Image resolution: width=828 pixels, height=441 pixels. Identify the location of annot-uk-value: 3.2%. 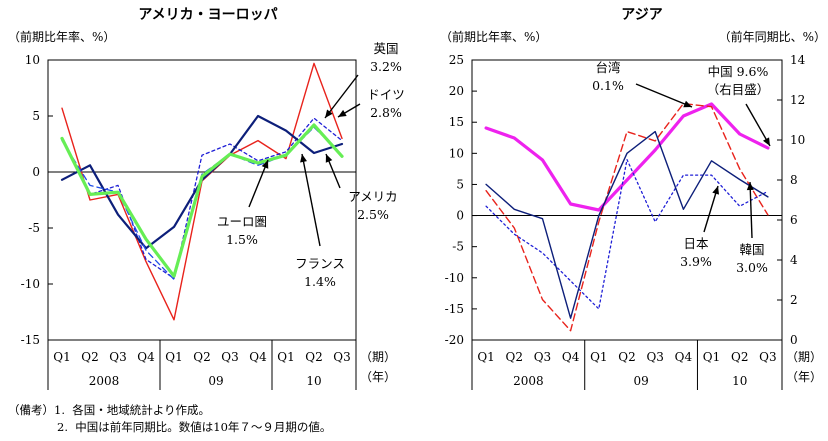
(386, 66).